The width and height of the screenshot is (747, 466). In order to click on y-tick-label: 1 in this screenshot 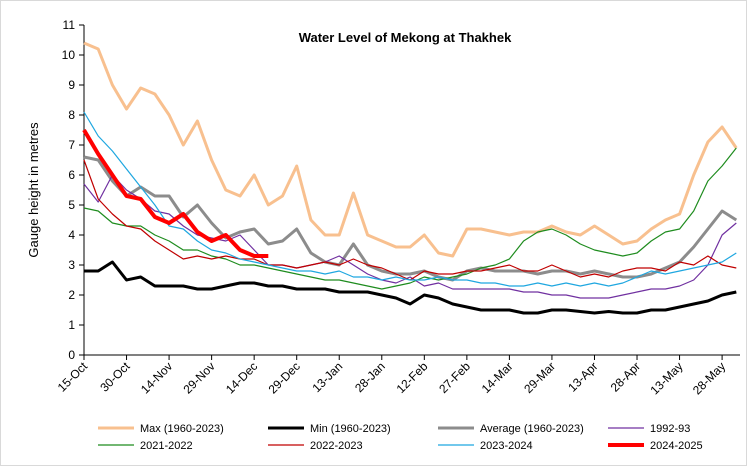, I will do `click(71, 325)`.